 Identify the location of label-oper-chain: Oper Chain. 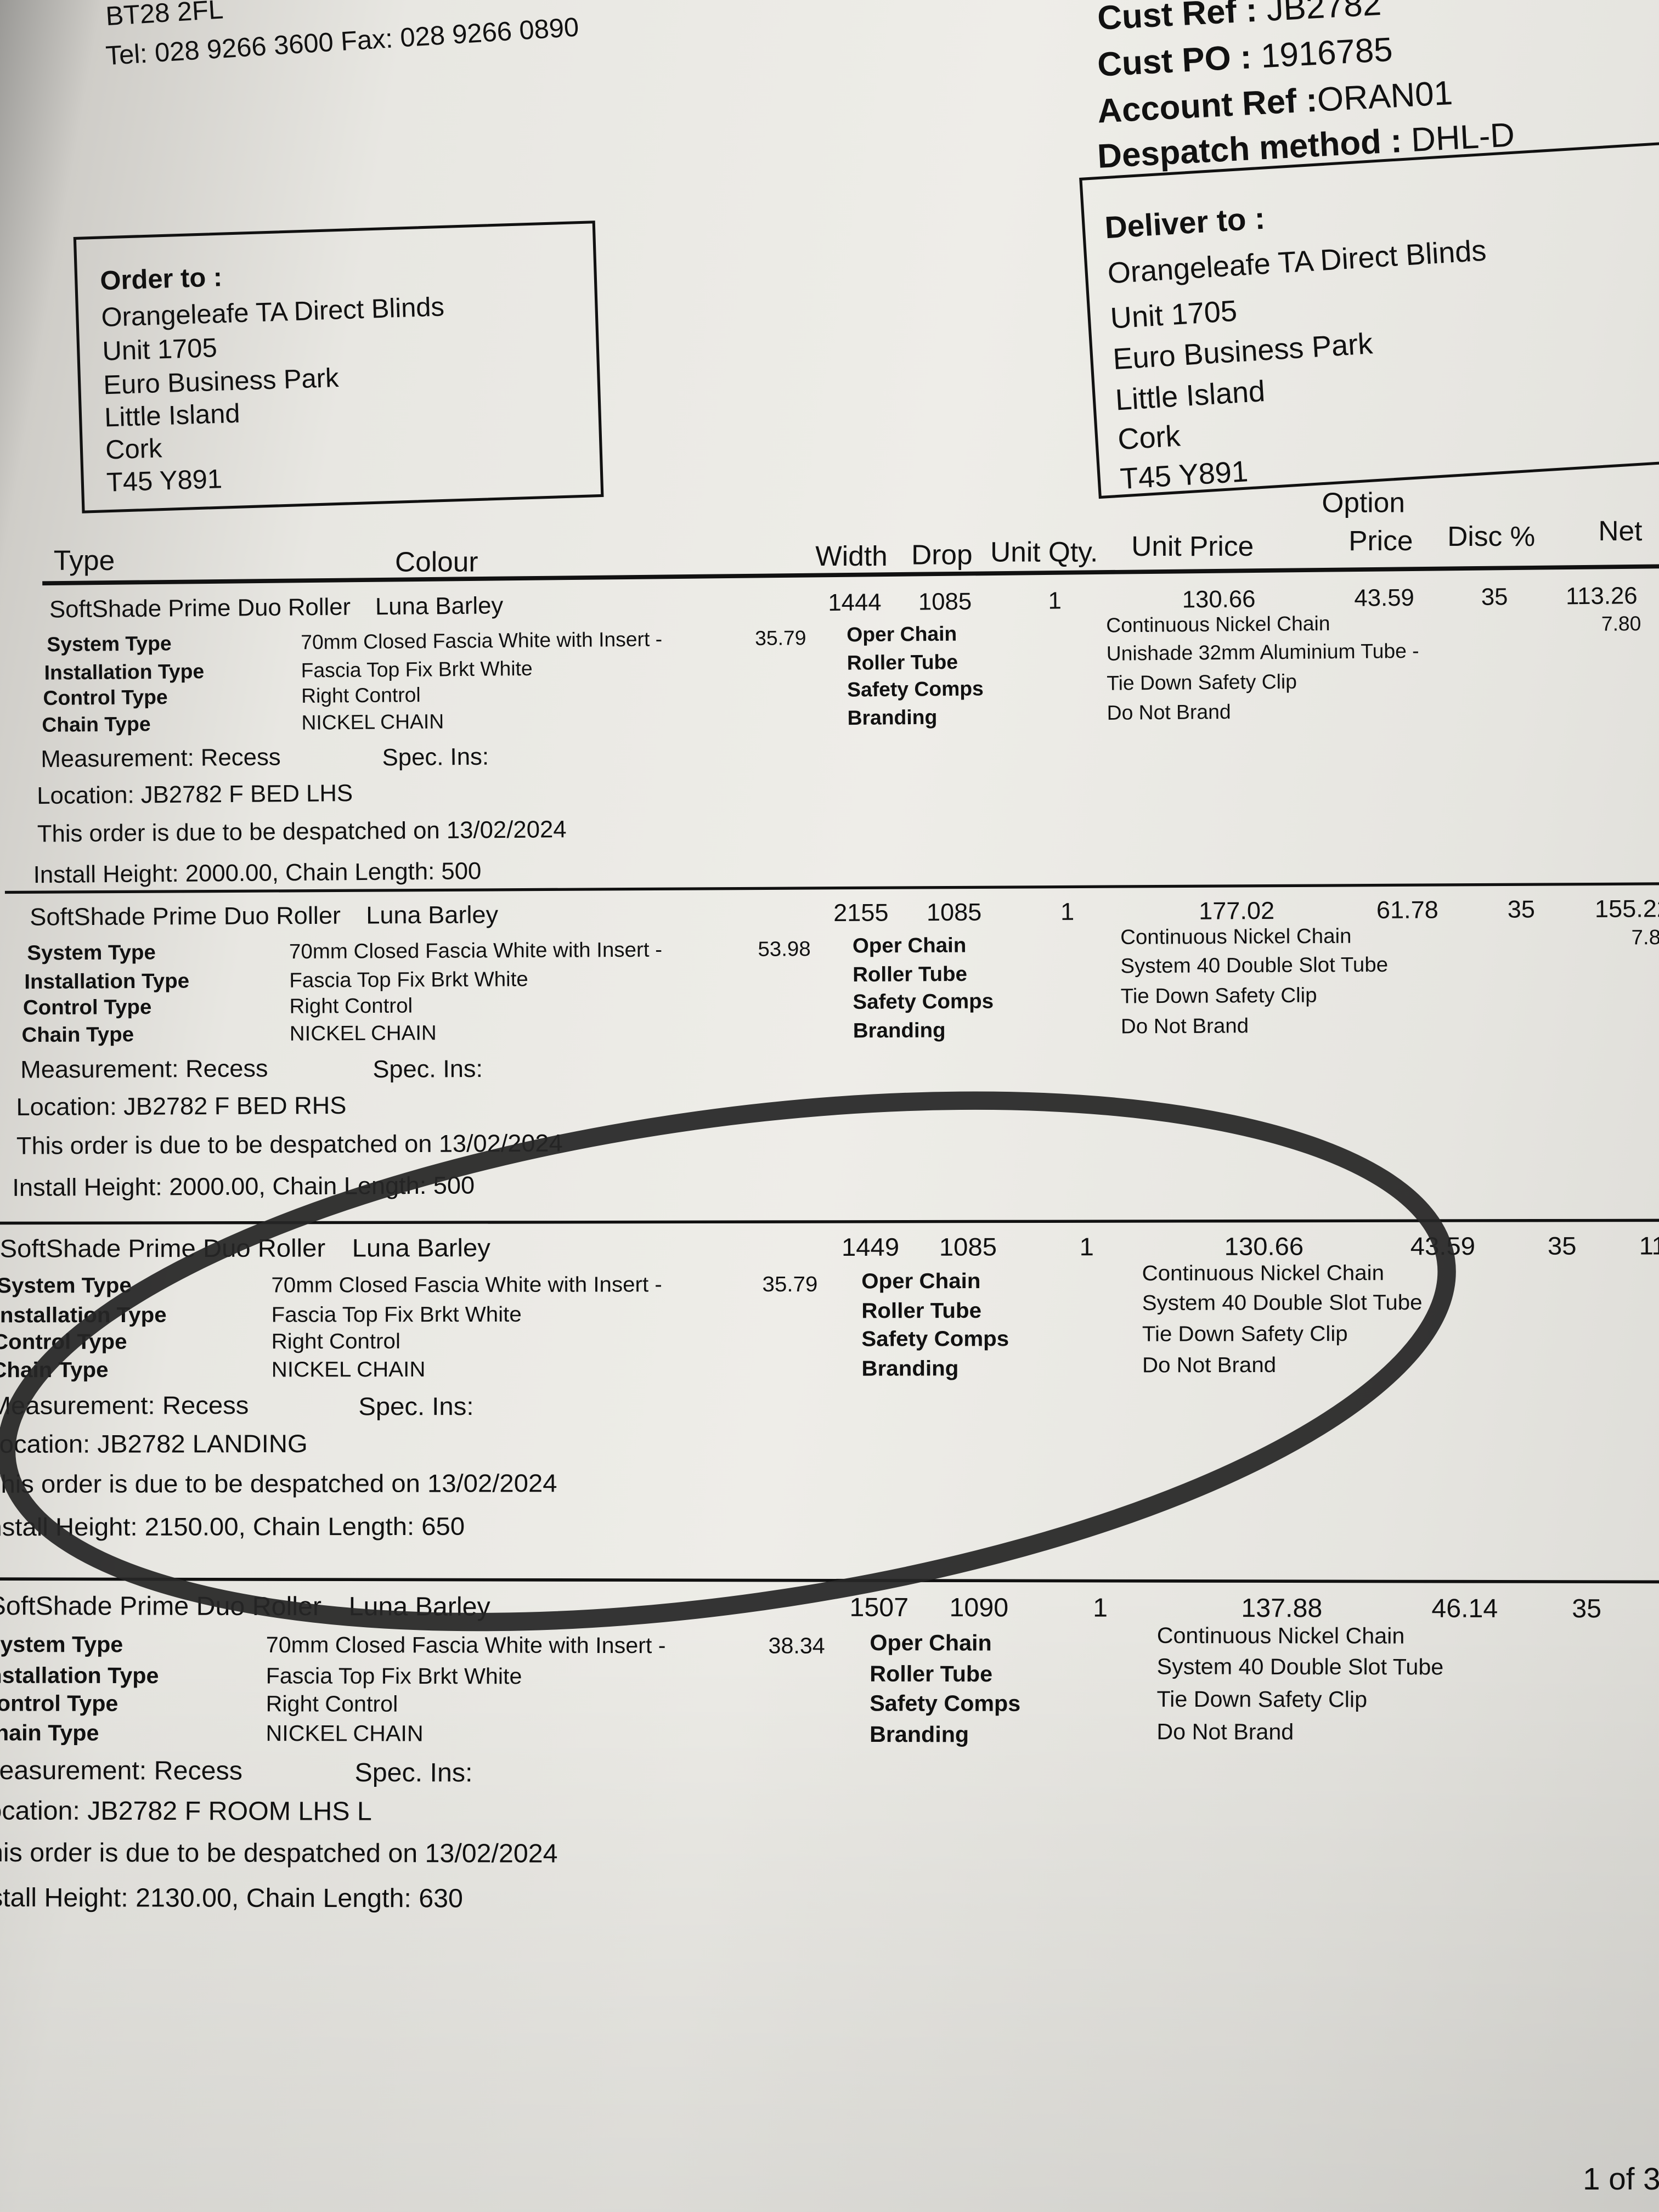
(909, 947).